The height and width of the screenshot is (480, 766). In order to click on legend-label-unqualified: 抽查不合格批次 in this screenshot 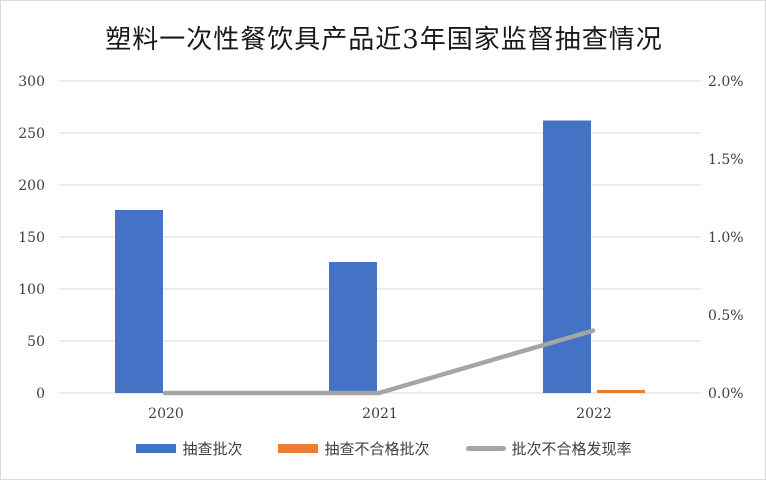, I will do `click(377, 449)`.